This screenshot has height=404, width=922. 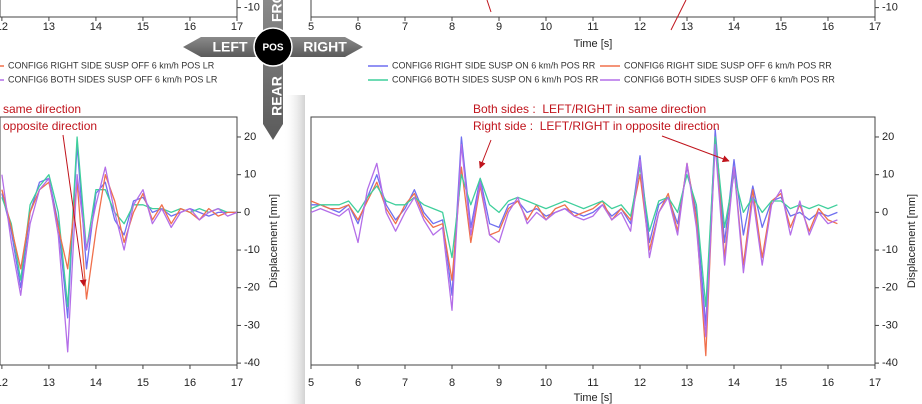 What do you see at coordinates (495, 79) in the screenshot?
I see `legend-label: CONFIG6 BOTH SIDES SUSP ON 6 km/h POS RR` at bounding box center [495, 79].